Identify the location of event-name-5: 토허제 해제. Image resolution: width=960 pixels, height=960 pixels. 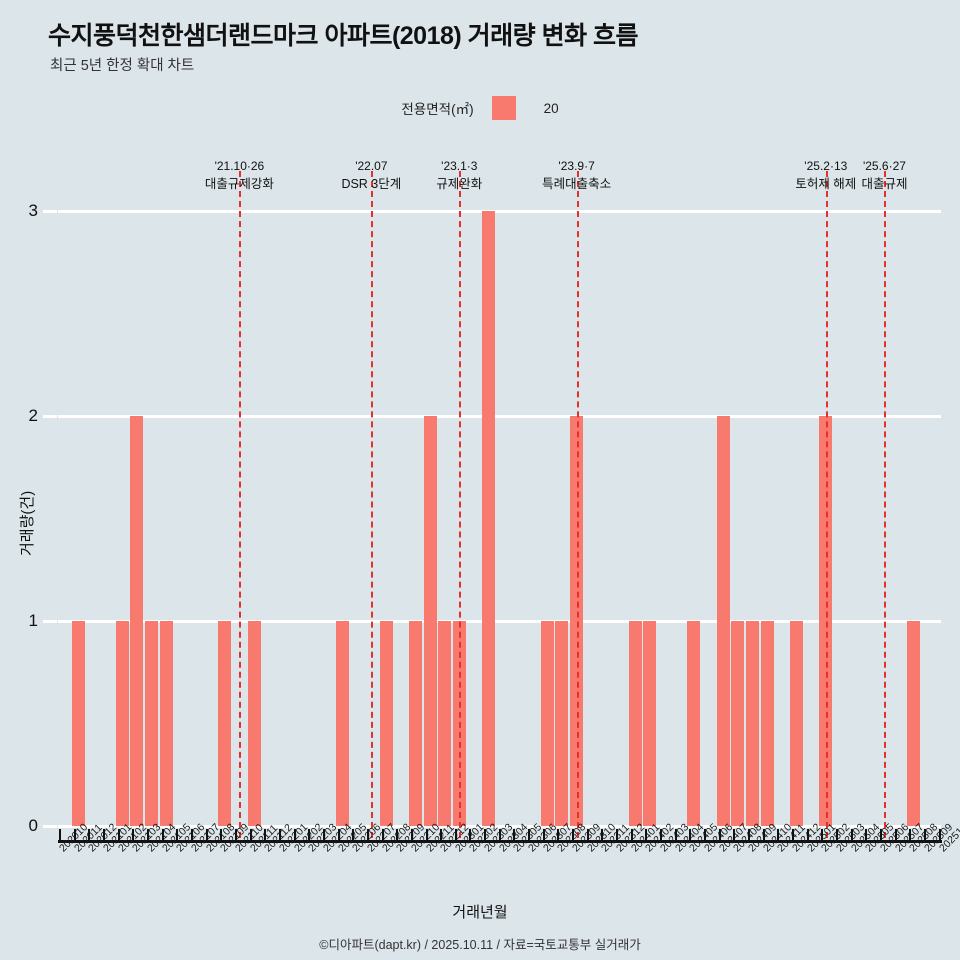
(826, 184).